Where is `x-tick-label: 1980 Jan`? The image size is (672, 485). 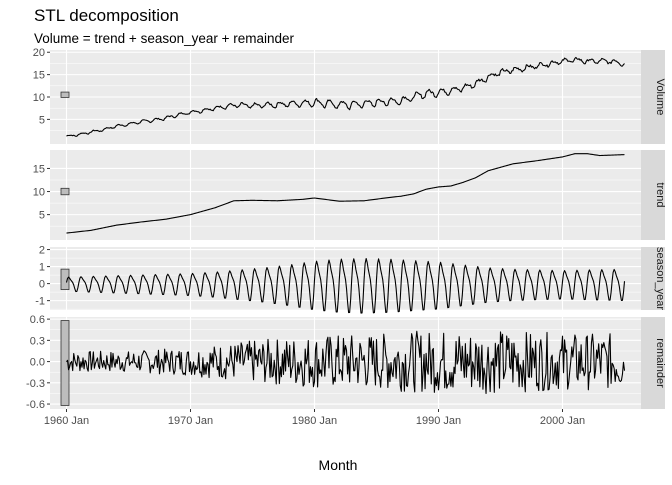 x-tick-label: 1980 Jan is located at coordinates (314, 421).